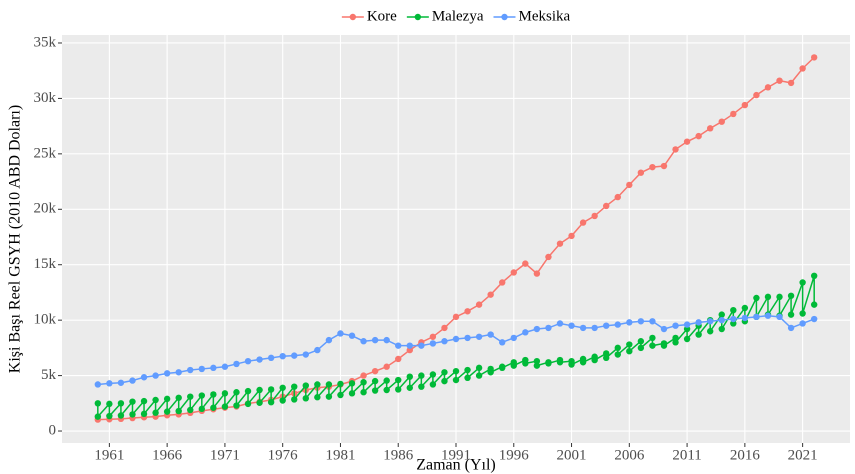  I want to click on legend-marker, so click(353, 17).